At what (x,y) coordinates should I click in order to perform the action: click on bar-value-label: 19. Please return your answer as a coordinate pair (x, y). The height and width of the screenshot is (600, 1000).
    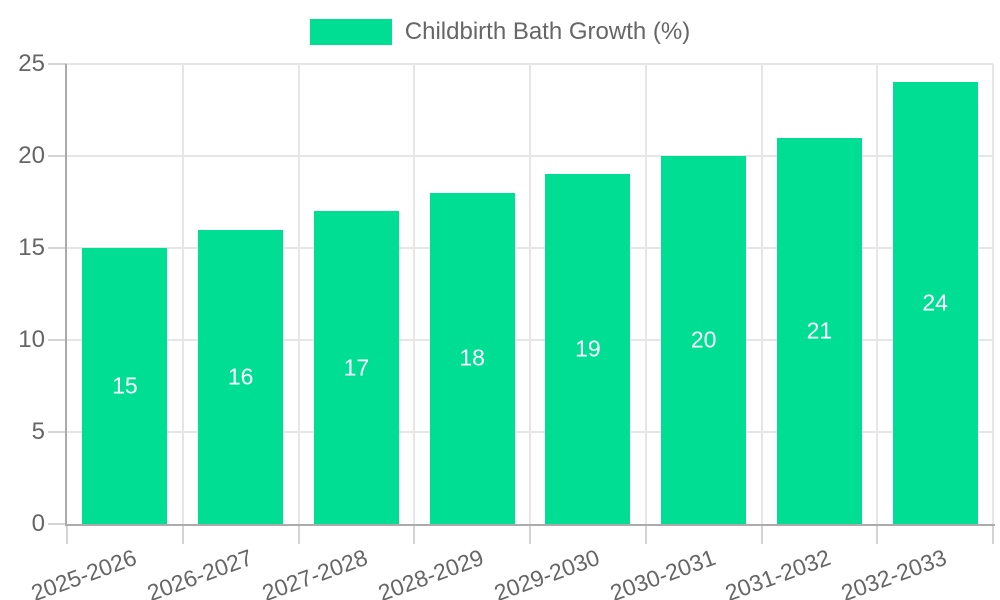
    Looking at the image, I should click on (588, 348).